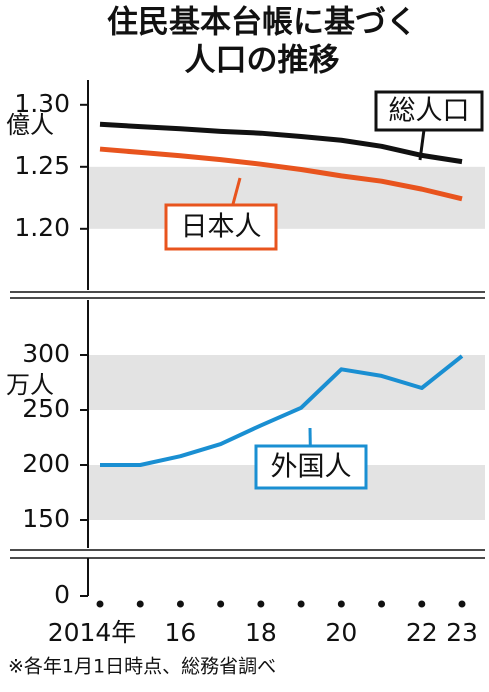 Image resolution: width=489 pixels, height=692 pixels. I want to click on x-tick-label: 20, so click(341, 632).